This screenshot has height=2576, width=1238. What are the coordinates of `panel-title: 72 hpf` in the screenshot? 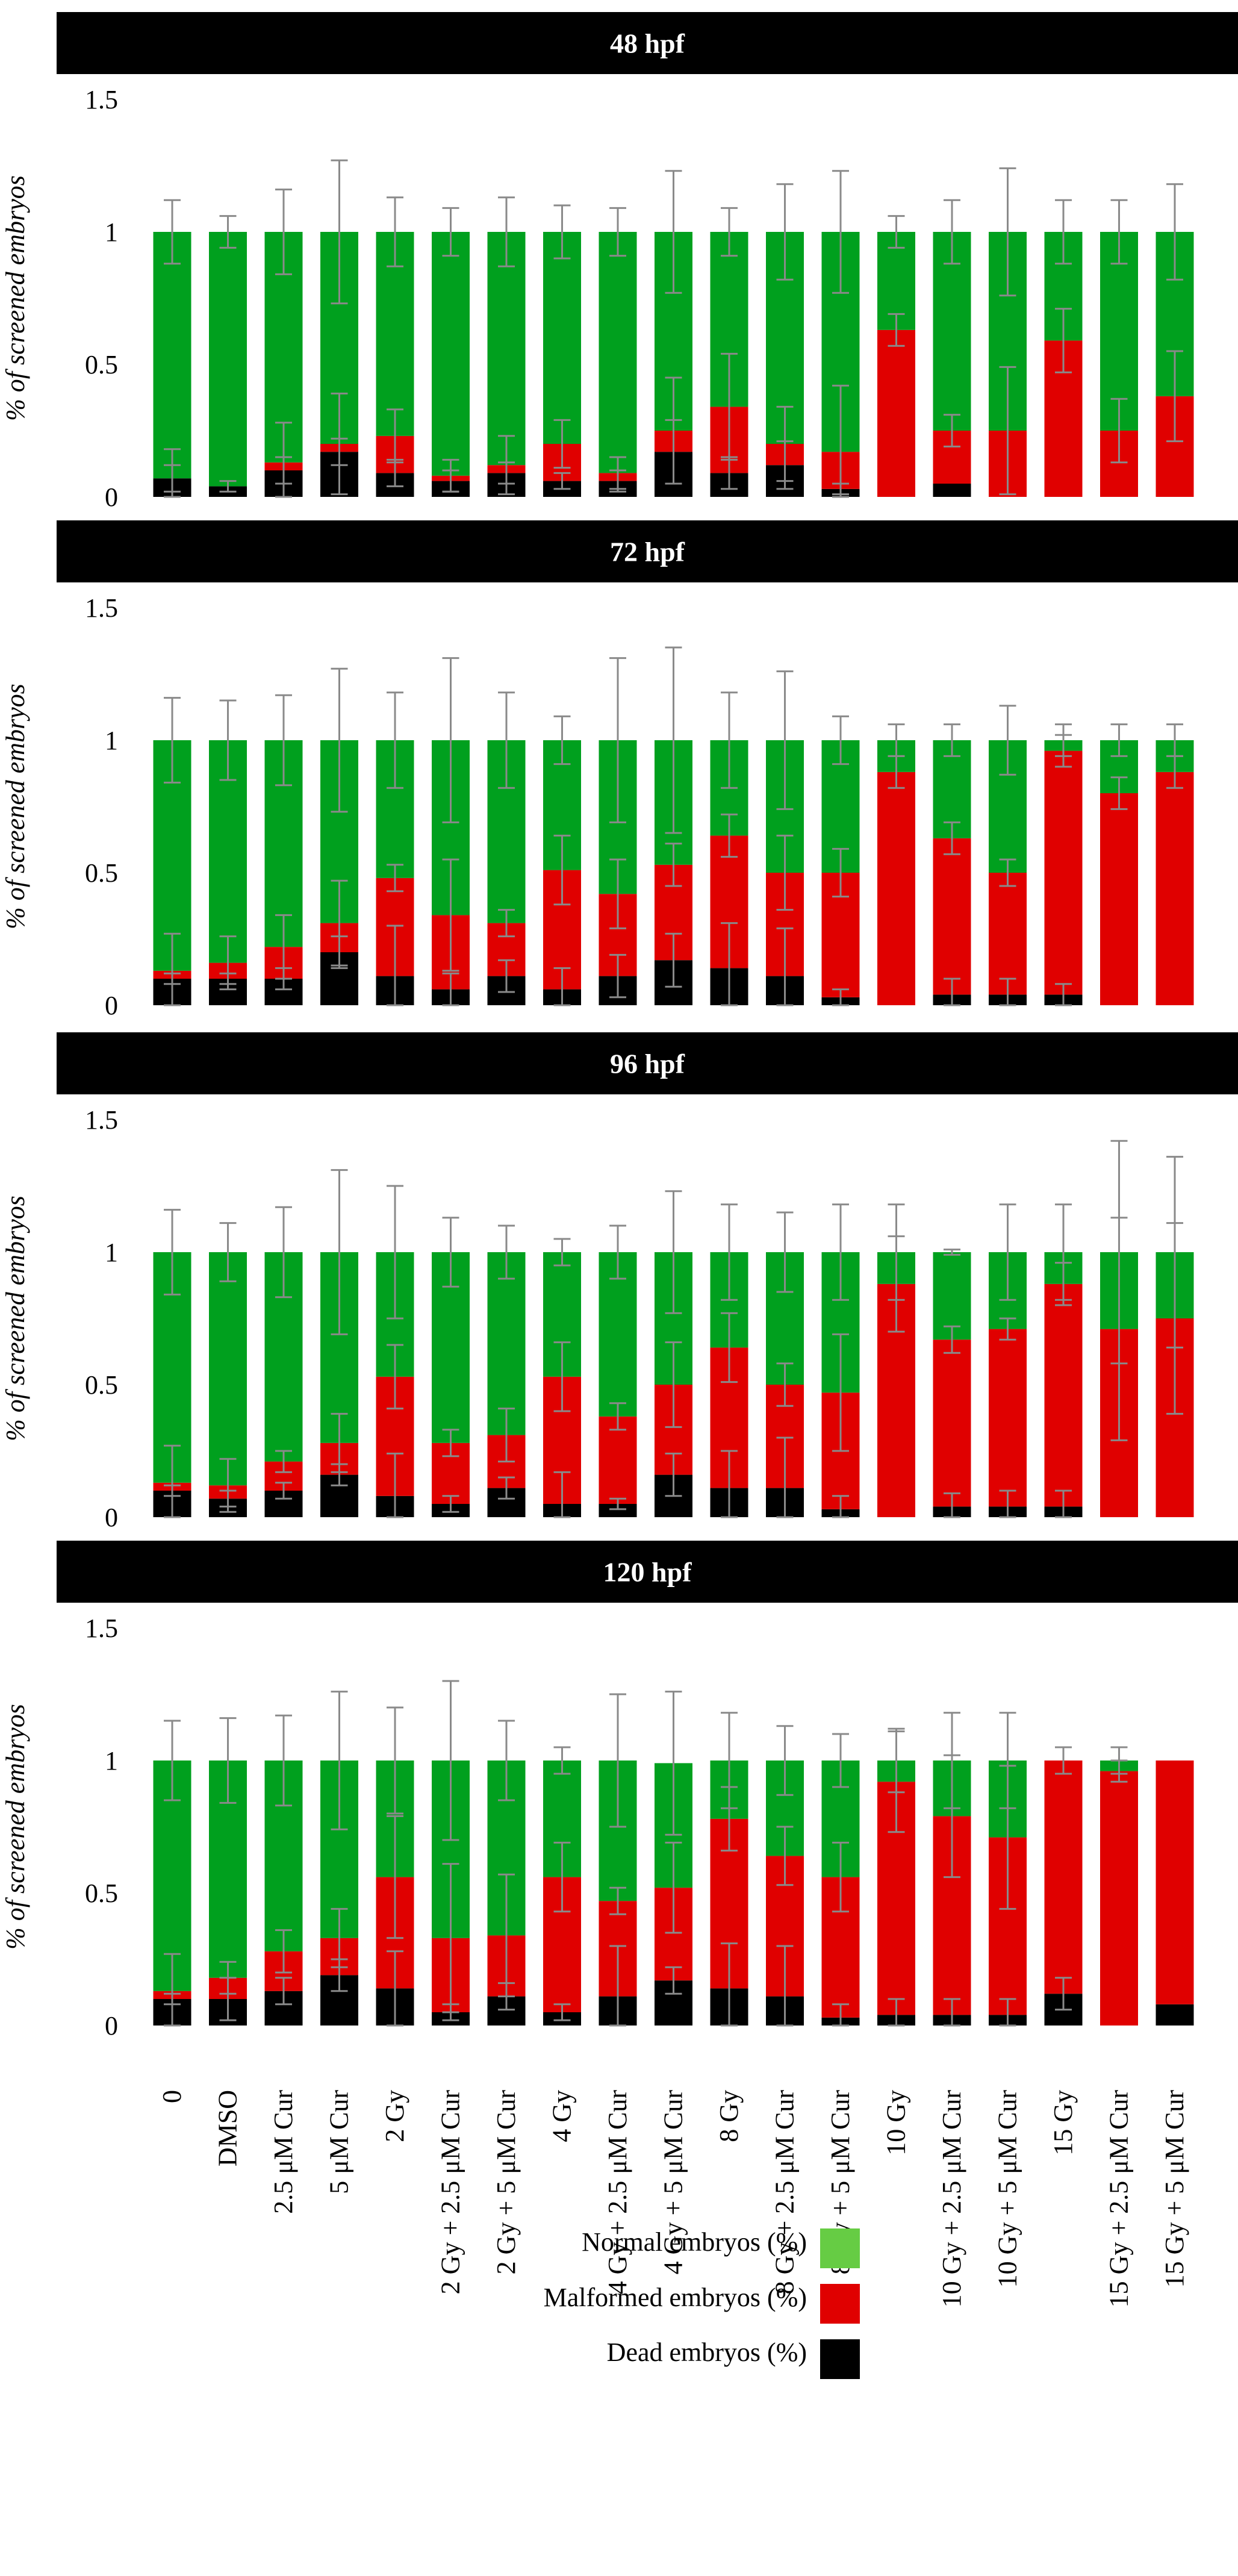 It's located at (647, 552).